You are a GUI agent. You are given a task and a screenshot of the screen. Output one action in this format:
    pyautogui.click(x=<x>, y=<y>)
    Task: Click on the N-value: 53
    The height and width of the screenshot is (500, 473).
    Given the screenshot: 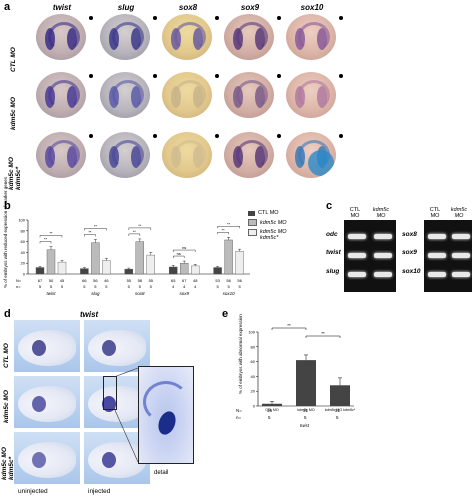 What is the action you would take?
    pyautogui.click(x=217, y=280)
    